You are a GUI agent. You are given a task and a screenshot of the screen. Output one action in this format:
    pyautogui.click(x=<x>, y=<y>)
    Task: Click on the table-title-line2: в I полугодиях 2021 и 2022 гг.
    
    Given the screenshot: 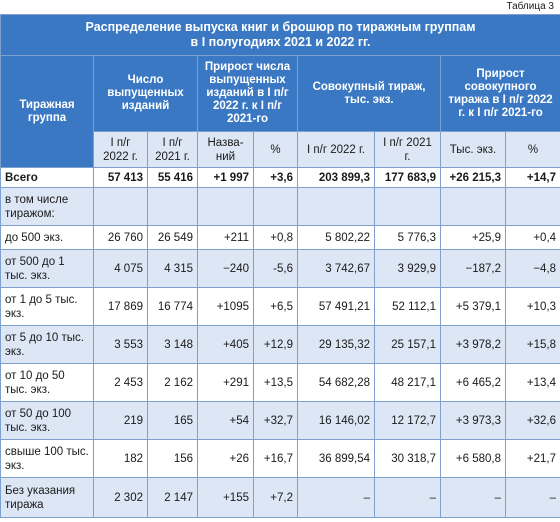 What is the action you would take?
    pyautogui.click(x=280, y=42)
    